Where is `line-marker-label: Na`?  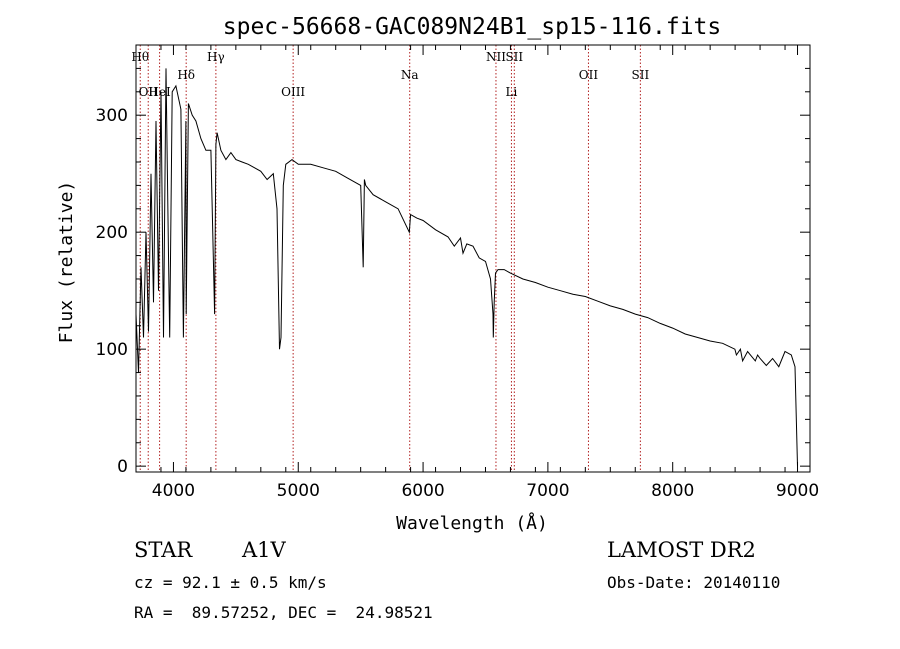
line-marker-label: Na is located at coordinates (410, 75).